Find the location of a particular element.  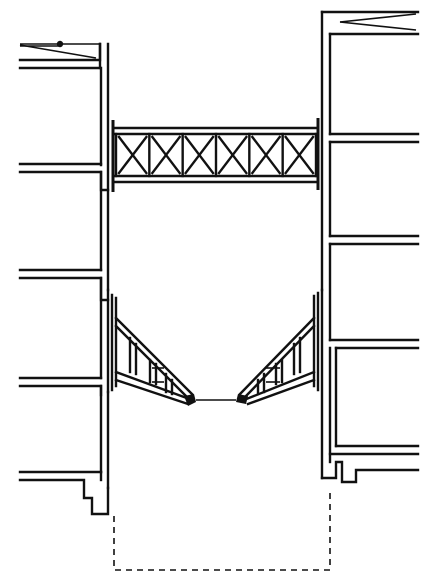

right-roof is located at coordinates (370, 151).